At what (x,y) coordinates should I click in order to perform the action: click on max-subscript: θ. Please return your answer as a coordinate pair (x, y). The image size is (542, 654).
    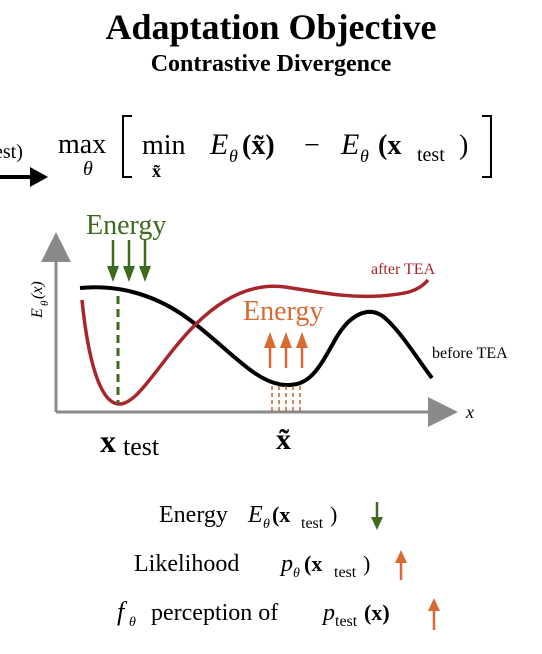
    Looking at the image, I should click on (88, 169).